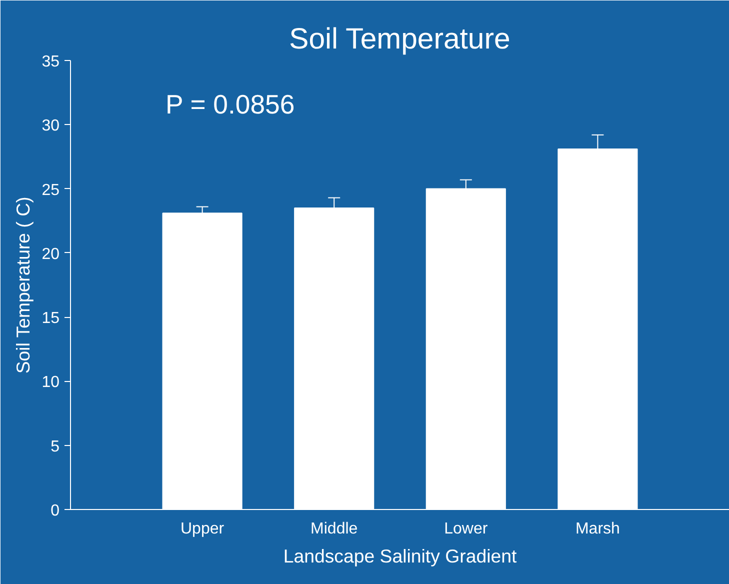 This screenshot has height=584, width=729. Describe the element at coordinates (51, 190) in the screenshot. I see `y-tick-label: 25` at that location.